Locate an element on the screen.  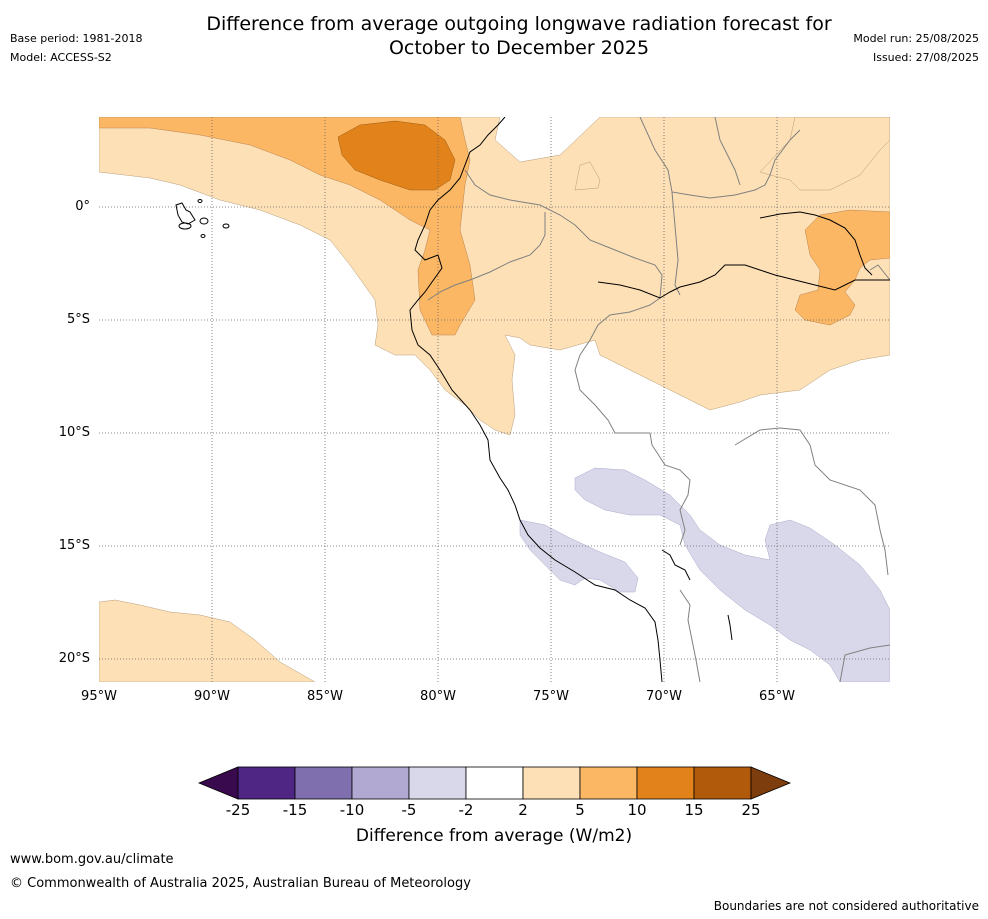
colorbar-tick: -5 is located at coordinates (409, 810).